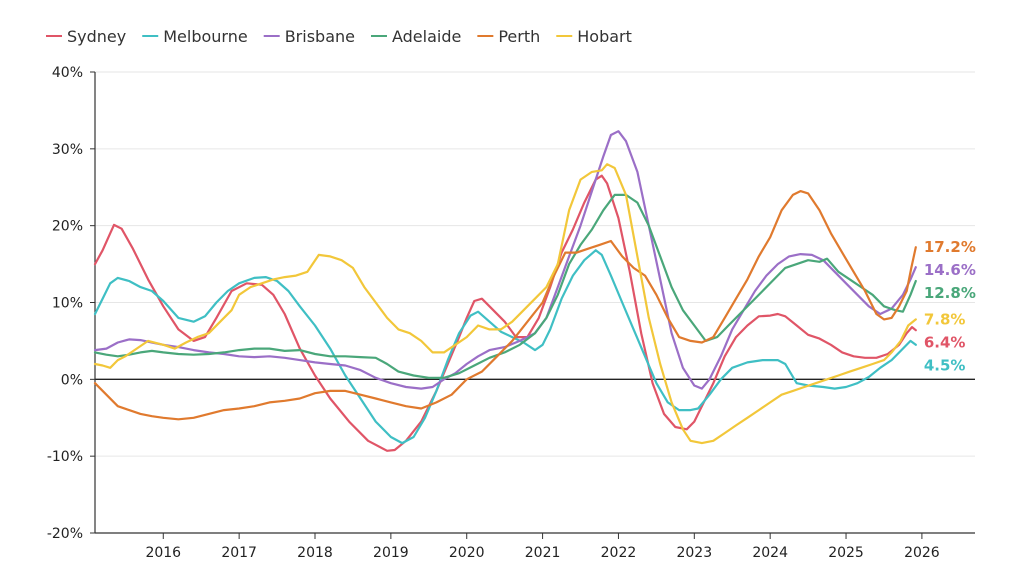 The width and height of the screenshot is (1024, 569). What do you see at coordinates (846, 553) in the screenshot?
I see `x-tick-label: 2025` at bounding box center [846, 553].